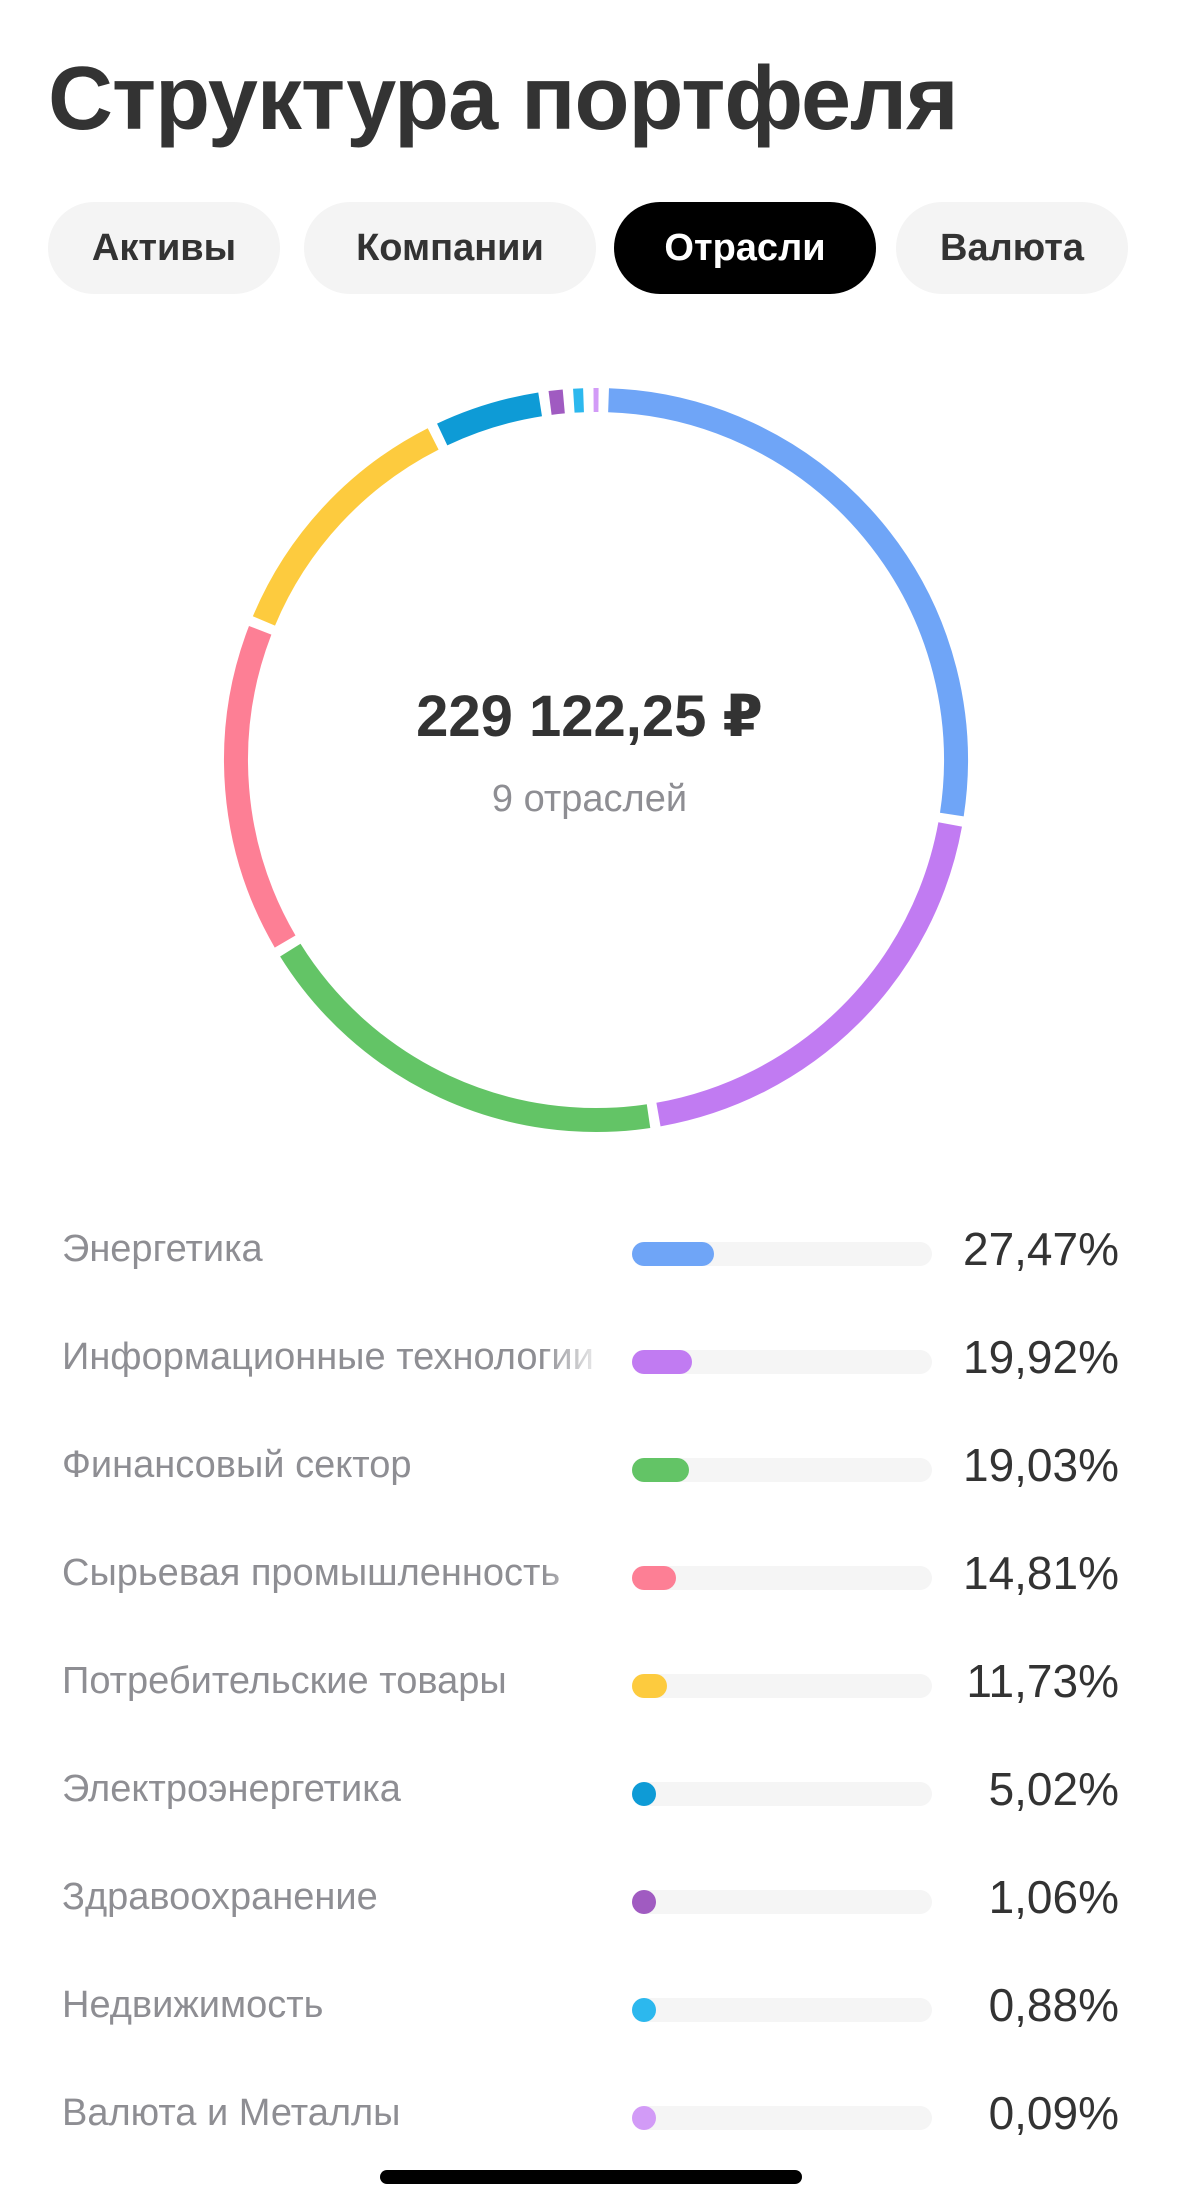  I want to click on home-indicator, so click(591, 2177).